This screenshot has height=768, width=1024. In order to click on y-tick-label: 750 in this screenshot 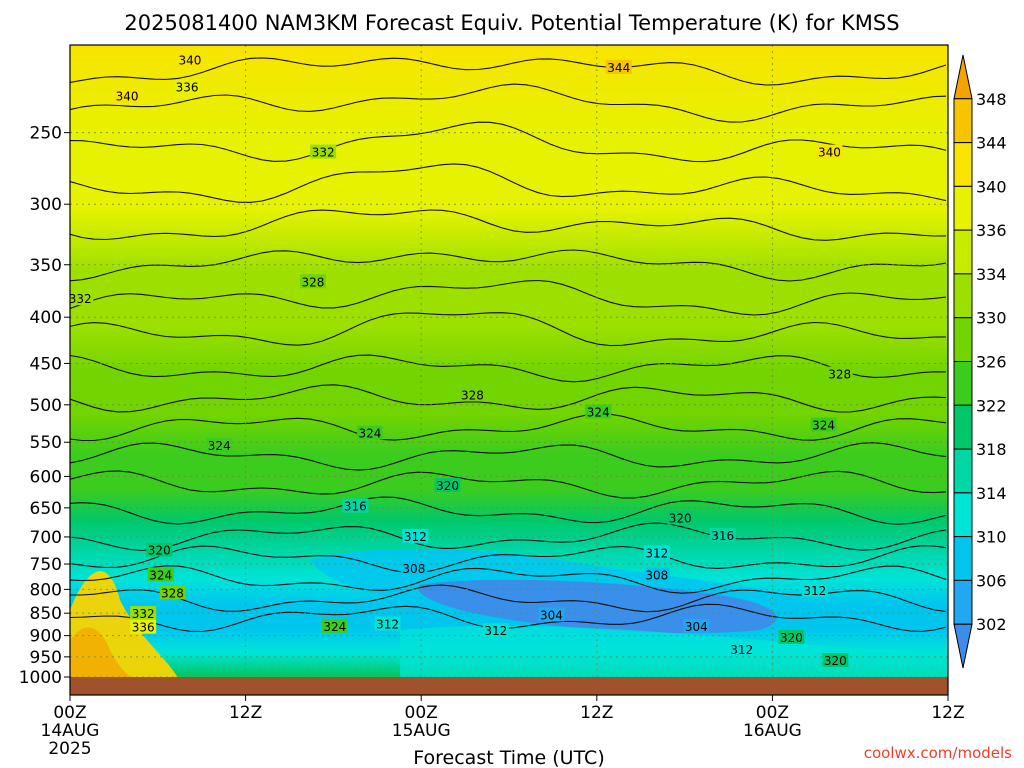, I will do `click(46, 565)`.